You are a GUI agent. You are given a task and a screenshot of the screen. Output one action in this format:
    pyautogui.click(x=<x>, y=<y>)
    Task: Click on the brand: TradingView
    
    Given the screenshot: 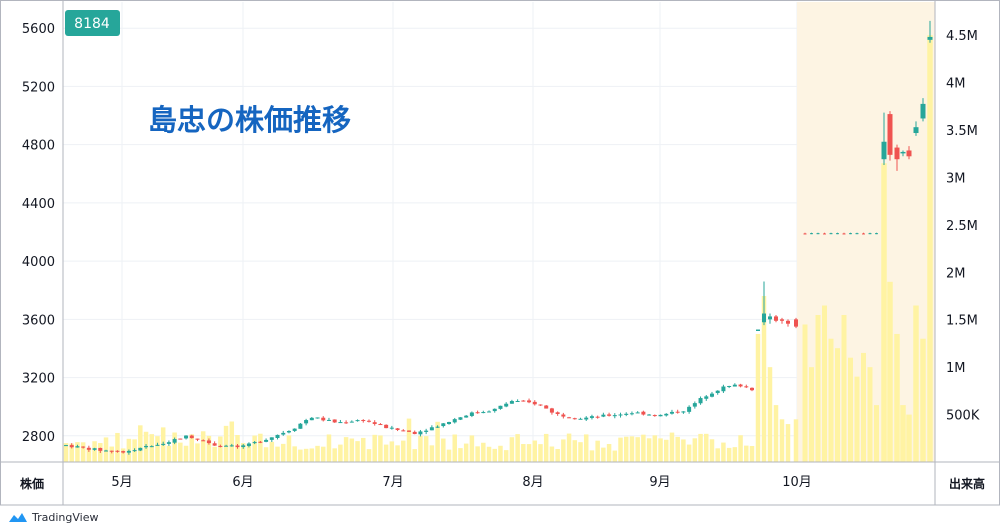 What is the action you would take?
    pyautogui.click(x=53, y=517)
    